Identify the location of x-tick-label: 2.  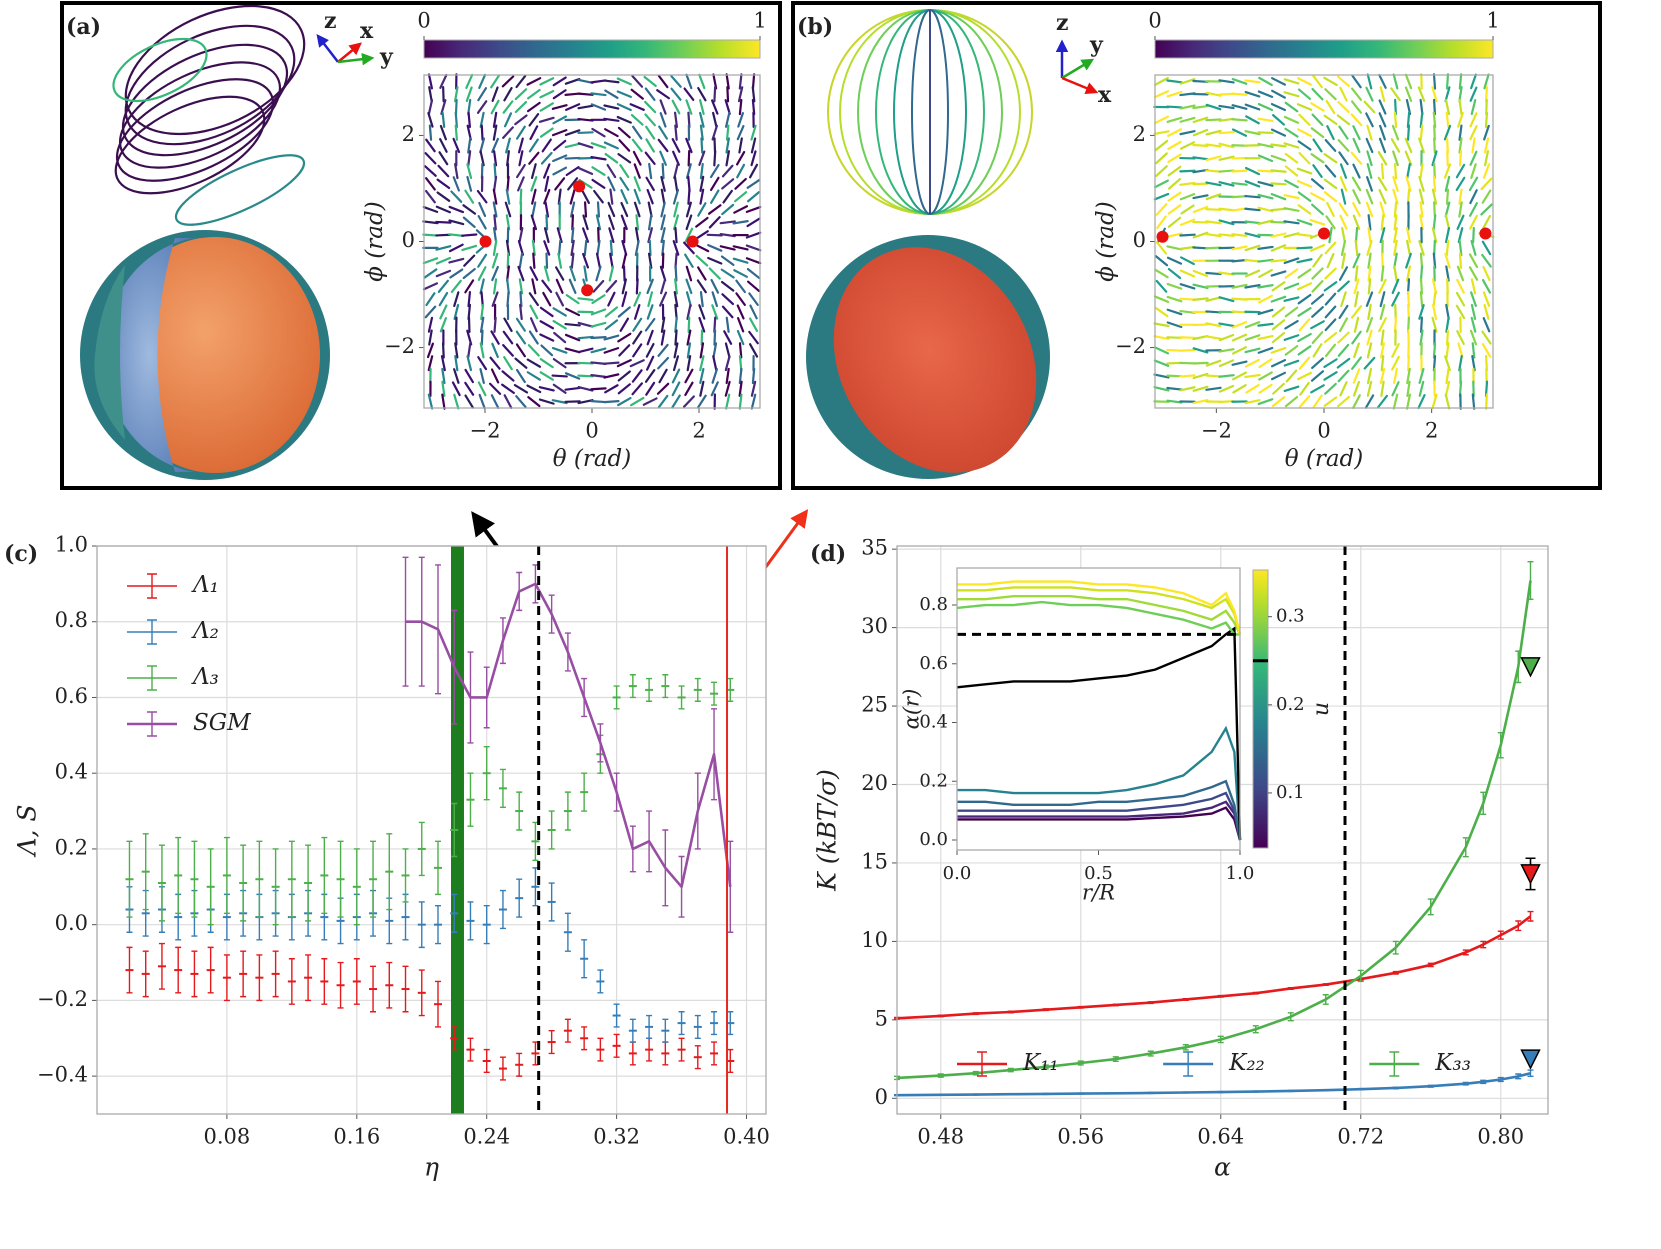
(1431, 431).